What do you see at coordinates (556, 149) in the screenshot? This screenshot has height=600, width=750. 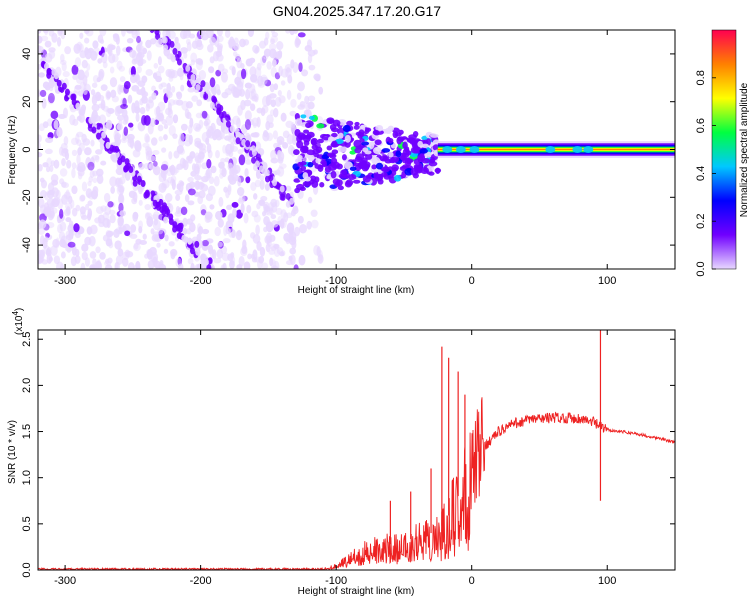 I see `carrier-band` at bounding box center [556, 149].